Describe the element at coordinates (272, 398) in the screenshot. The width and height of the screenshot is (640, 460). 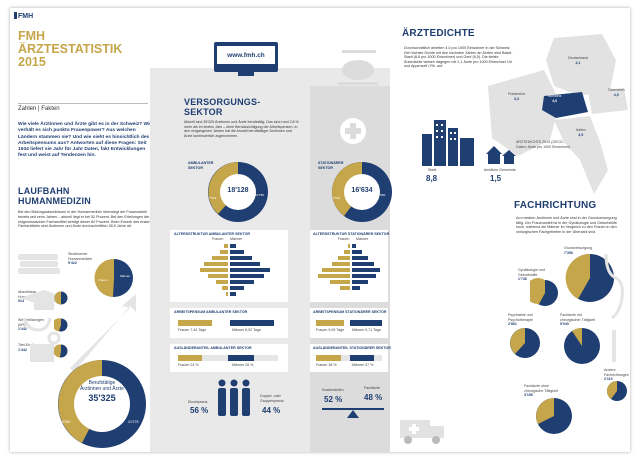
I see `doppelpraxis-label: Doppel- oder Gruppenpraxis` at that location.